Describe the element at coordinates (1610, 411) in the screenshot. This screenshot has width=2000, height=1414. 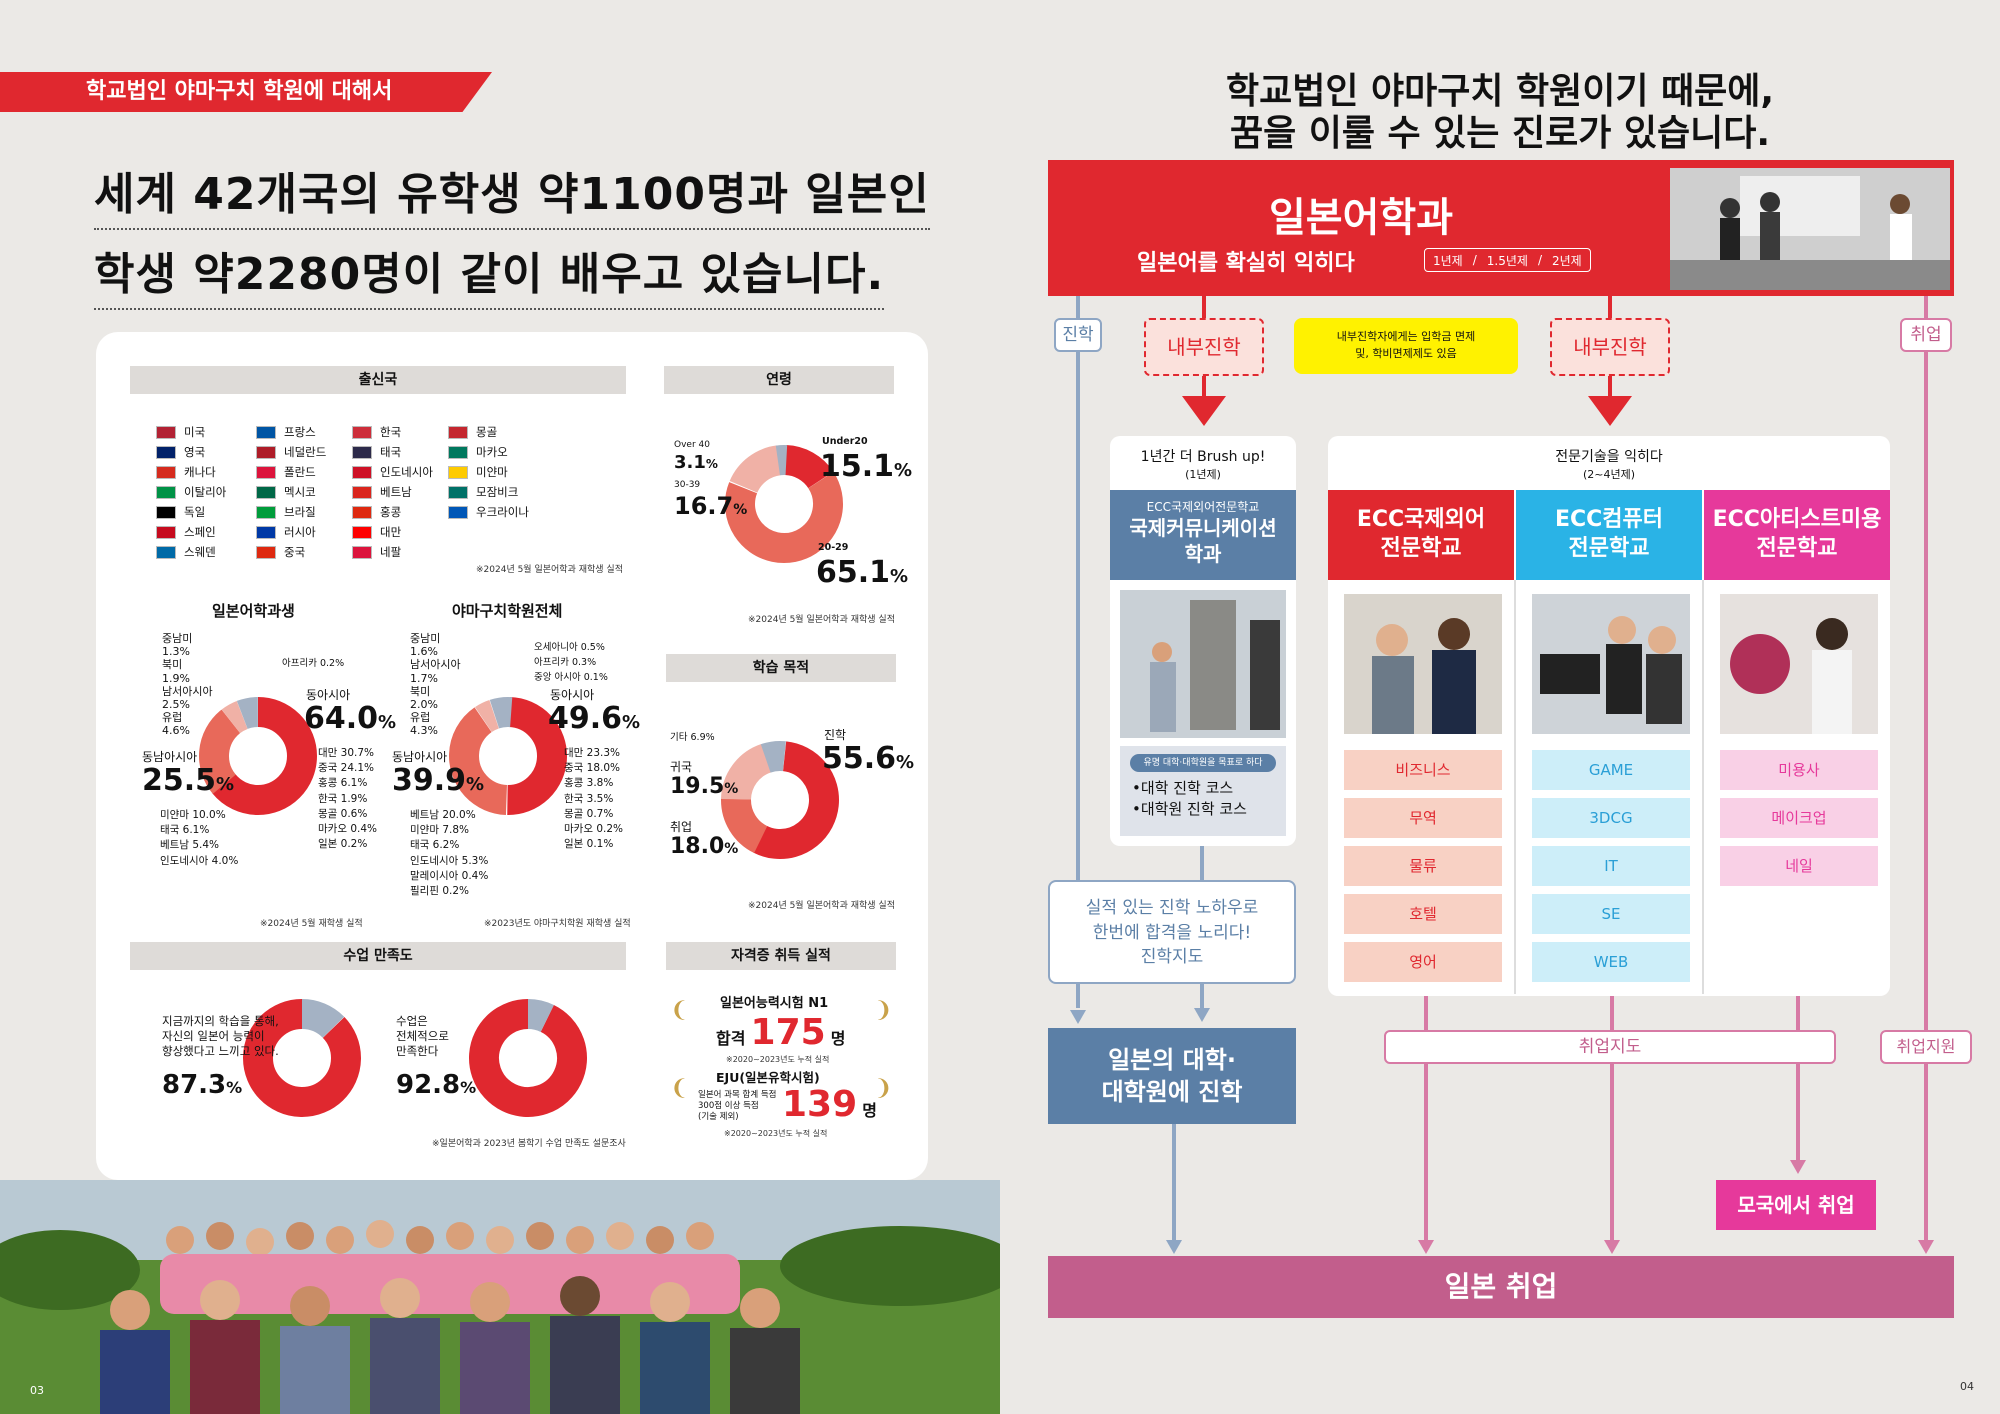
I see `internal-arrow-right-icon` at that location.